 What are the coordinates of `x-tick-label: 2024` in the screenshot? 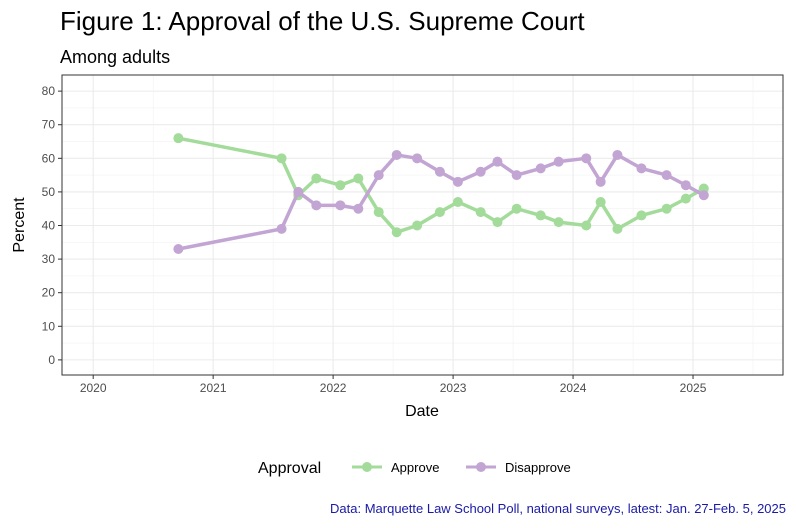 It's located at (573, 388).